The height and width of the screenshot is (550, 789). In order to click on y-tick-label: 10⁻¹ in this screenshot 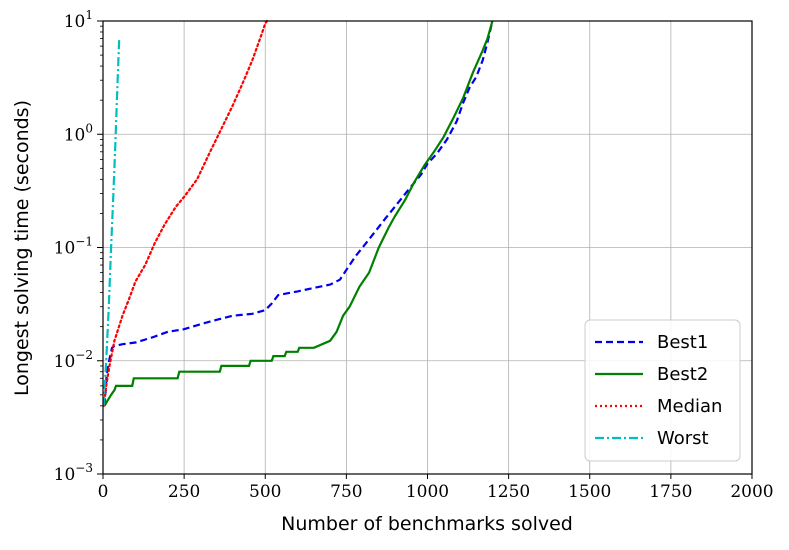, I will do `click(73, 247)`.